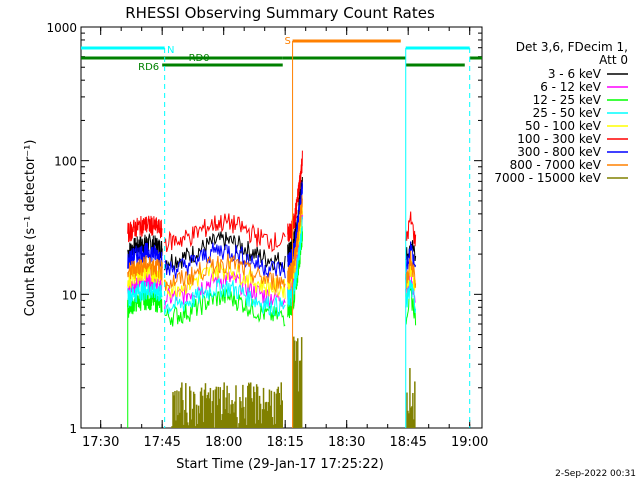 The height and width of the screenshot is (480, 640). Describe the element at coordinates (148, 67) in the screenshot. I see `annotation-label: RD6` at that location.